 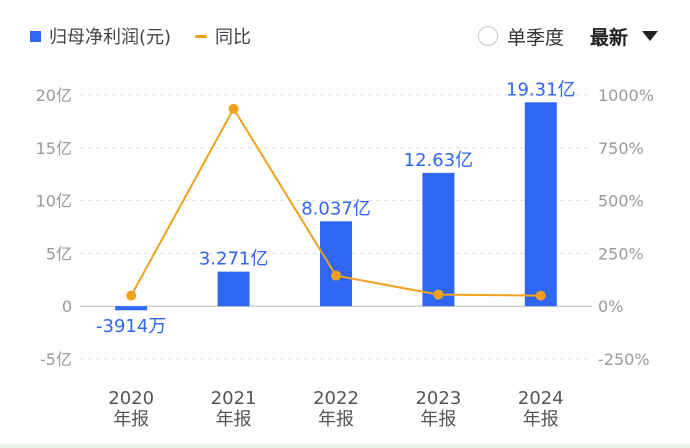 I want to click on quarter-radio, so click(x=487, y=36).